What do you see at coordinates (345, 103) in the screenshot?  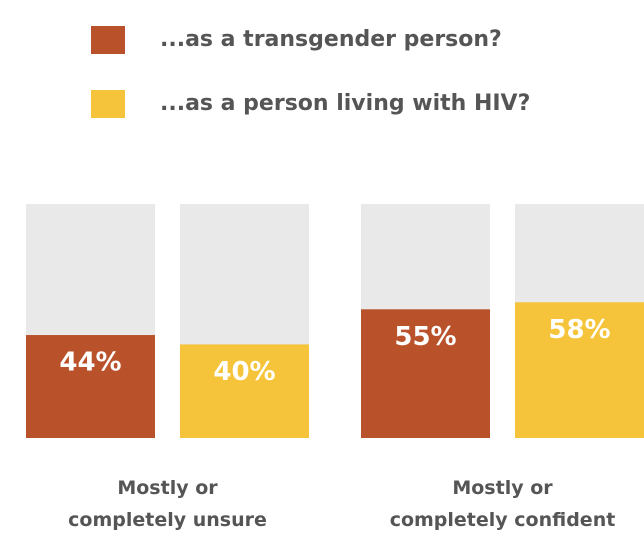 I see `legend-label: ...as a person living with HIV?` at bounding box center [345, 103].